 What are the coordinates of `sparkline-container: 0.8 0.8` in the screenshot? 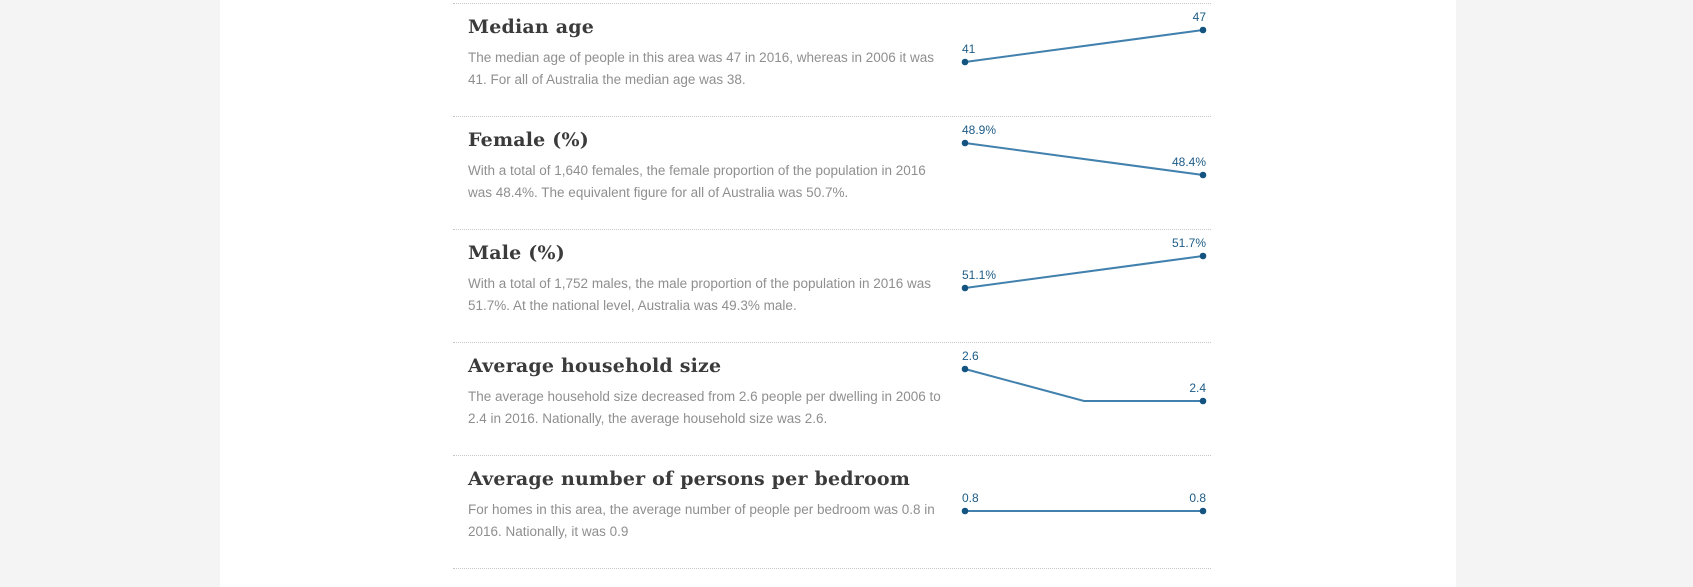 It's located at (1085, 514).